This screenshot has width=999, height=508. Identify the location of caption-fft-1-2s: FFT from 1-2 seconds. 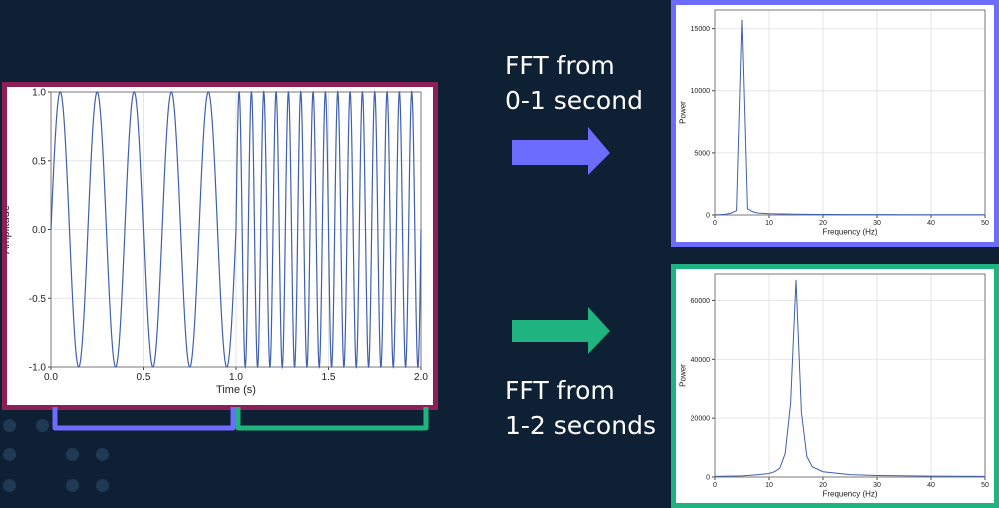
(580, 408).